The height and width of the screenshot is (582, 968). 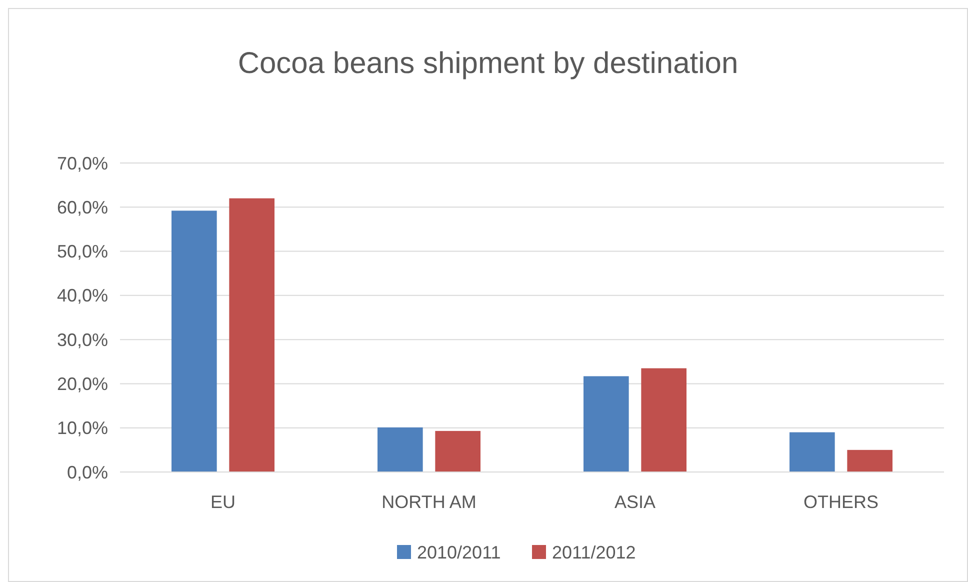 I want to click on x-tick-label: OTHERS, so click(x=841, y=502).